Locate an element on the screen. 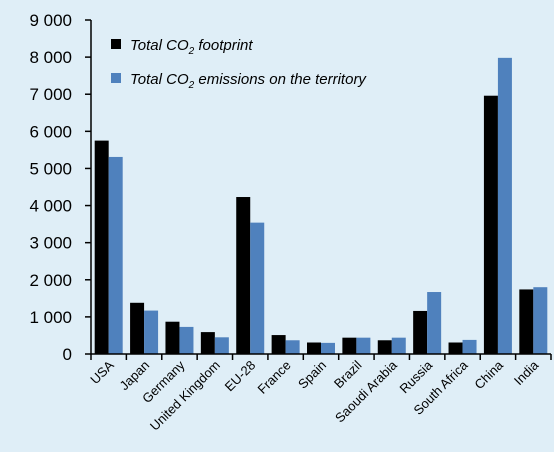  legend-label-footprint: Total CO2 footprint is located at coordinates (191, 47).